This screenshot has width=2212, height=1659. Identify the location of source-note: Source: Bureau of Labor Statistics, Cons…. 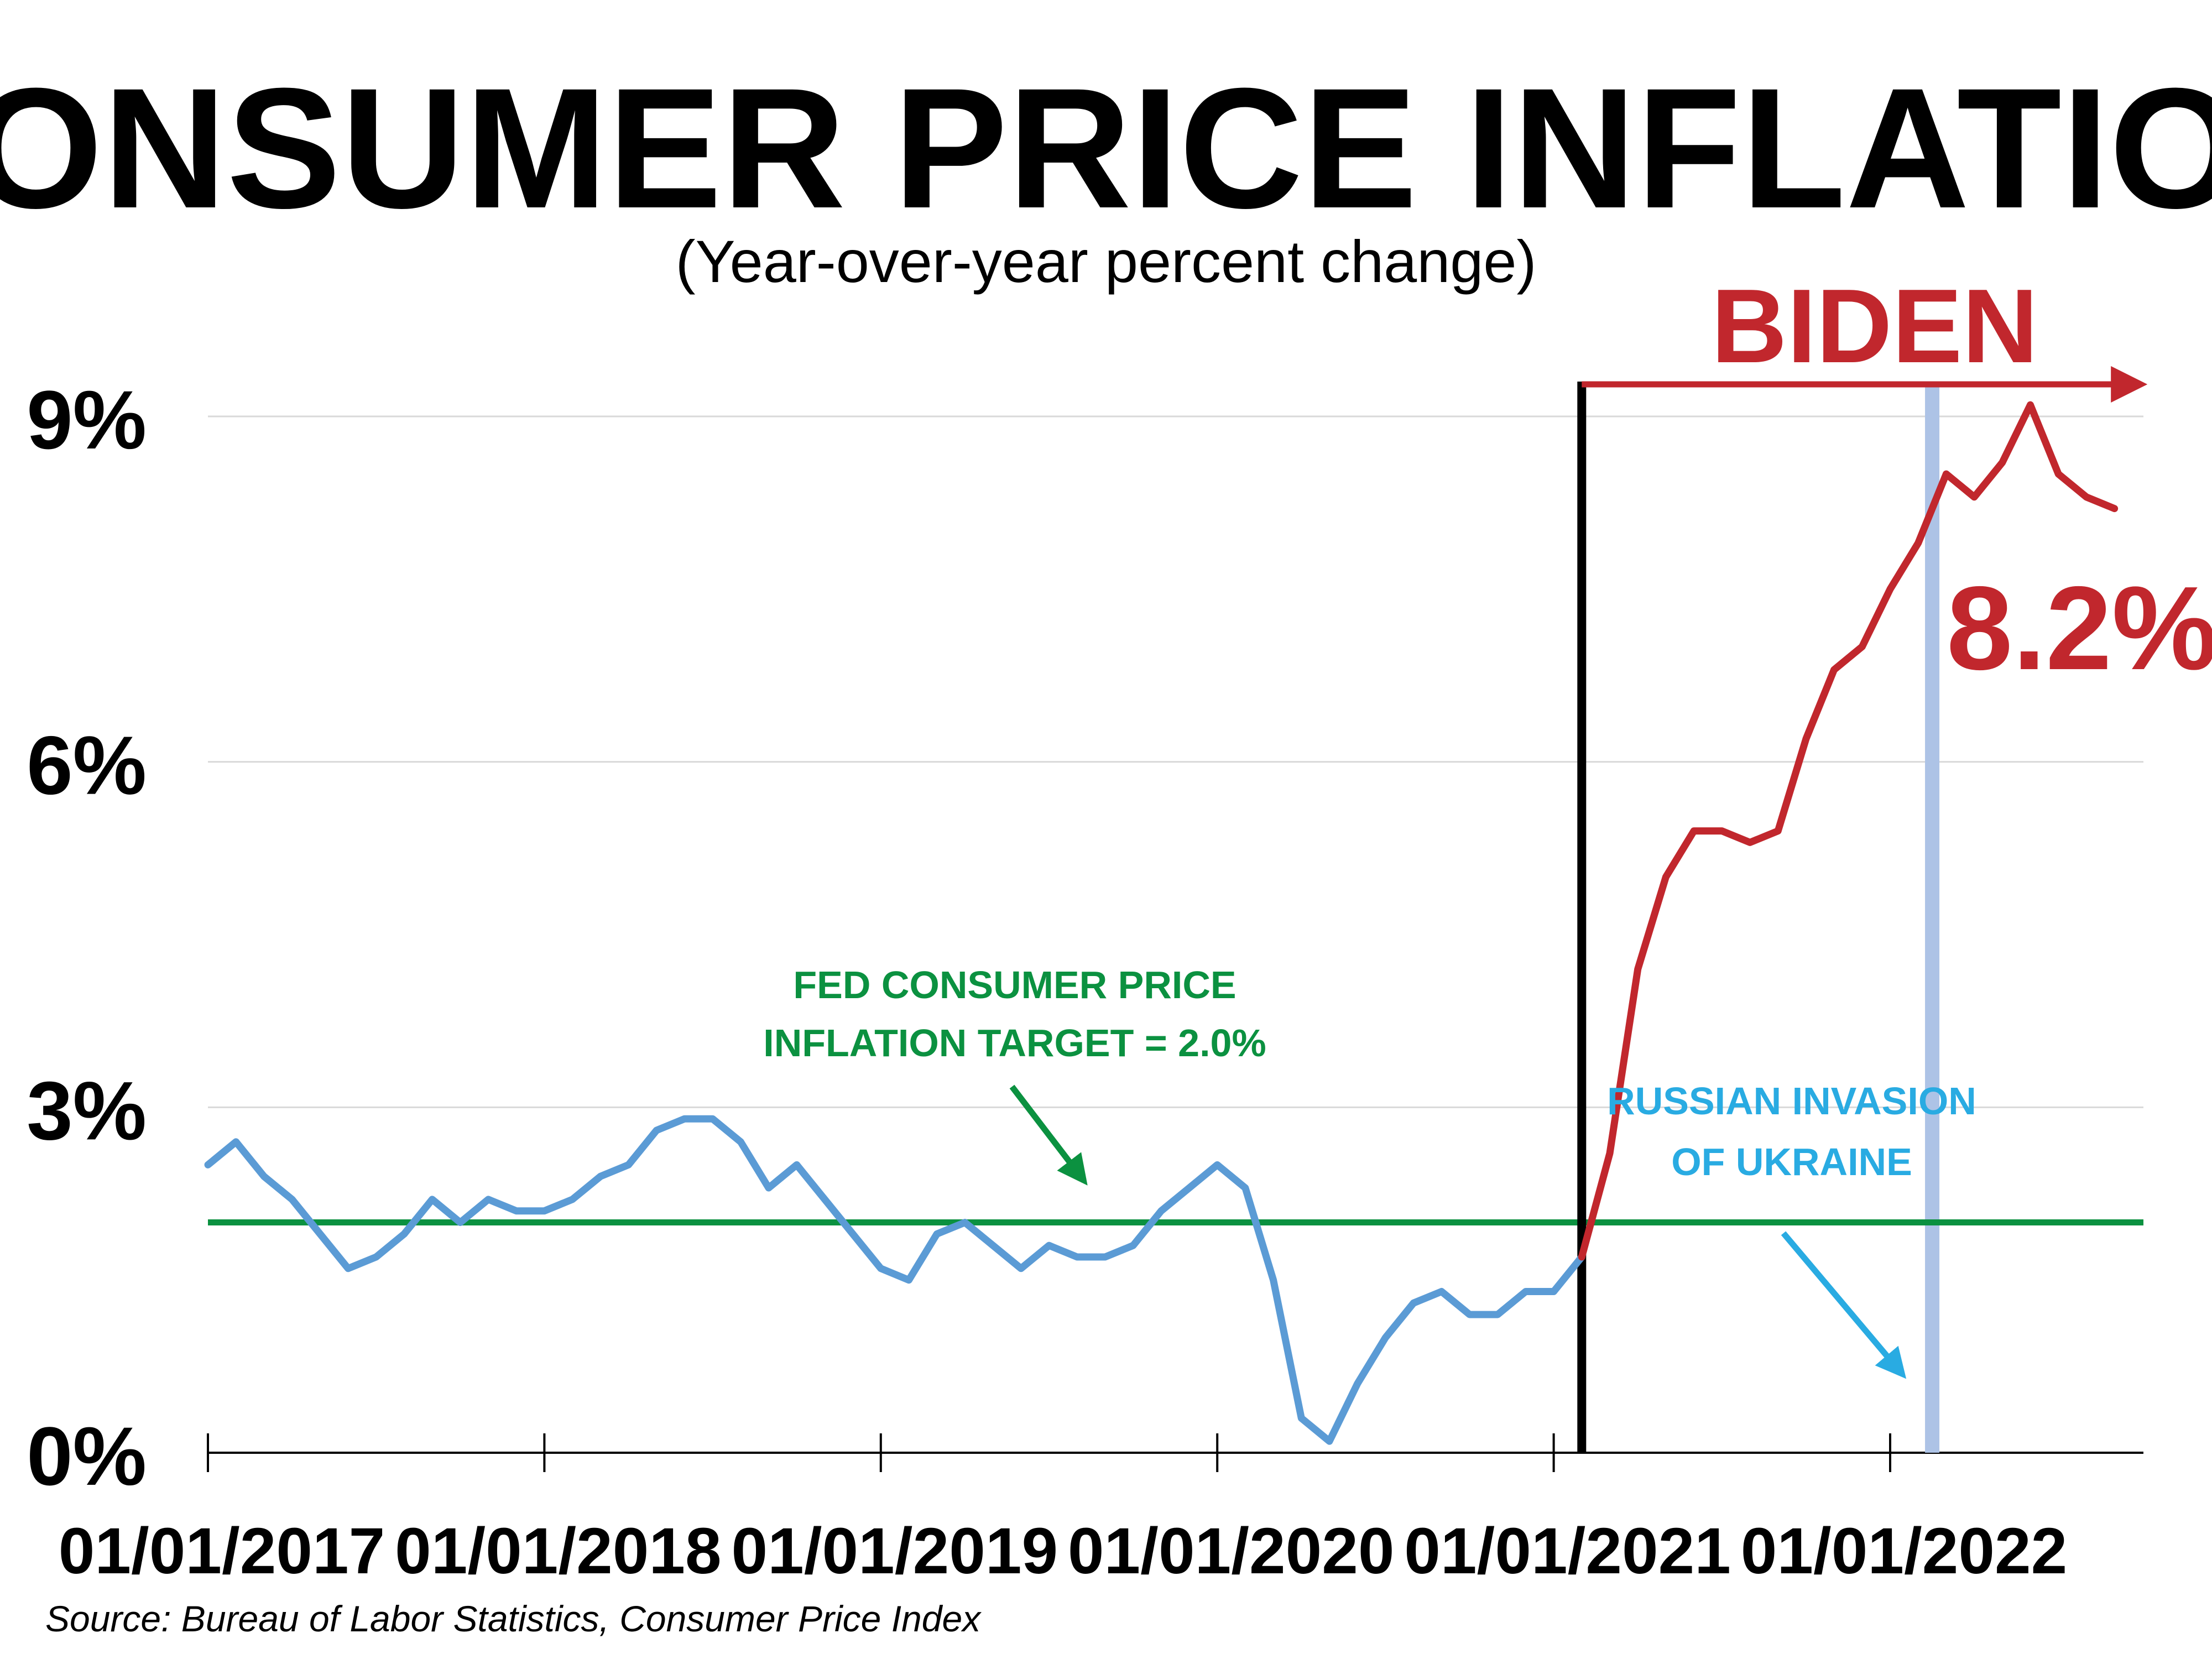
(513, 1619).